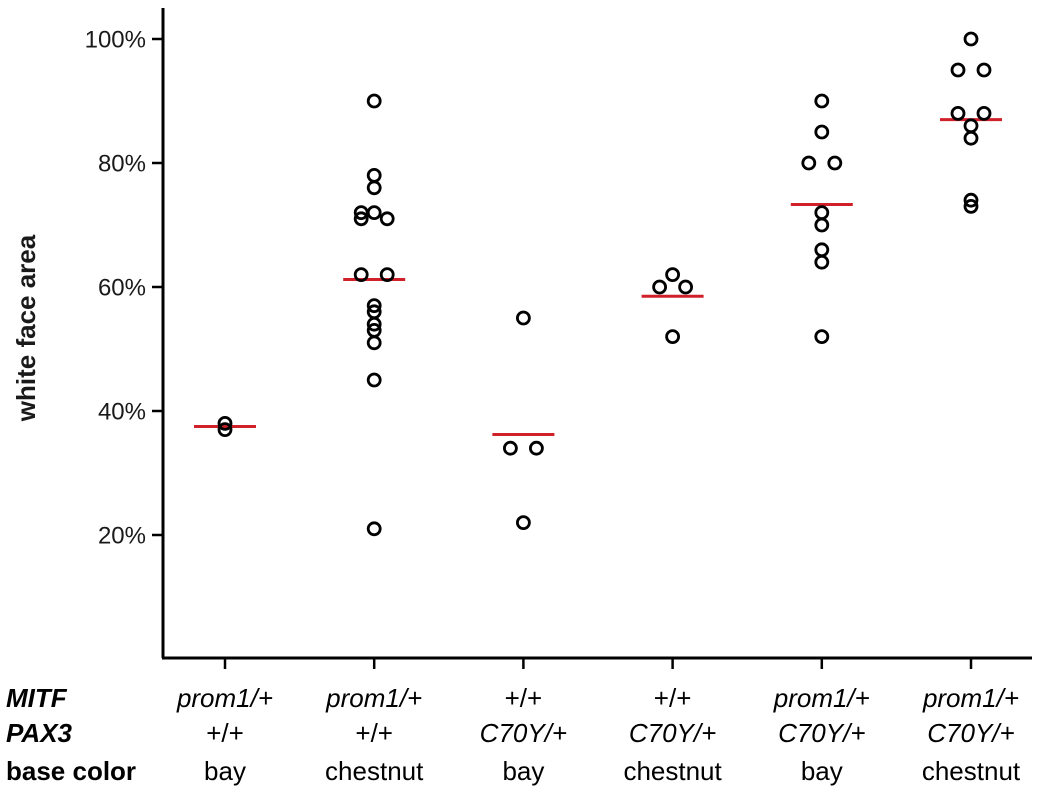 Image resolution: width=1047 pixels, height=800 pixels. Describe the element at coordinates (598, 663) in the screenshot. I see `x-ticks` at that location.